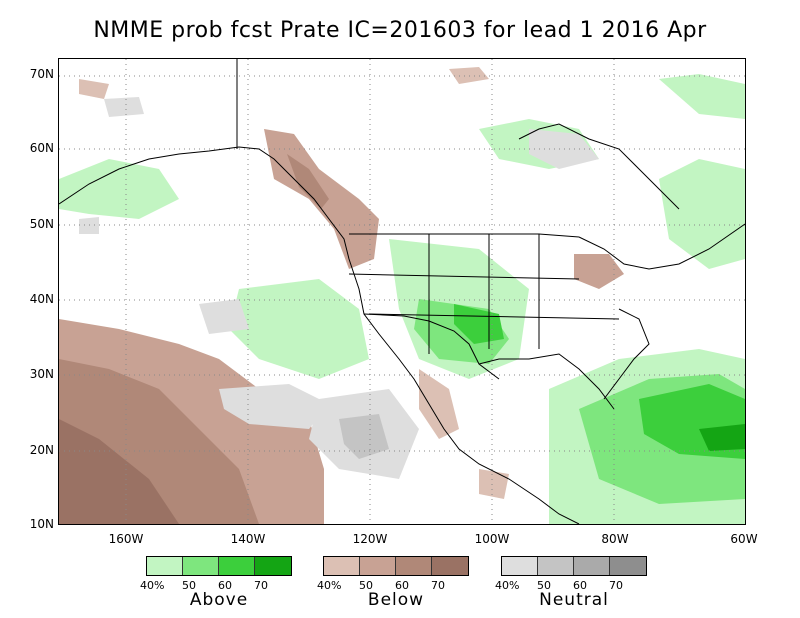 Image resolution: width=800 pixels, height=618 pixels. I want to click on legend-category: Neutral, so click(574, 600).